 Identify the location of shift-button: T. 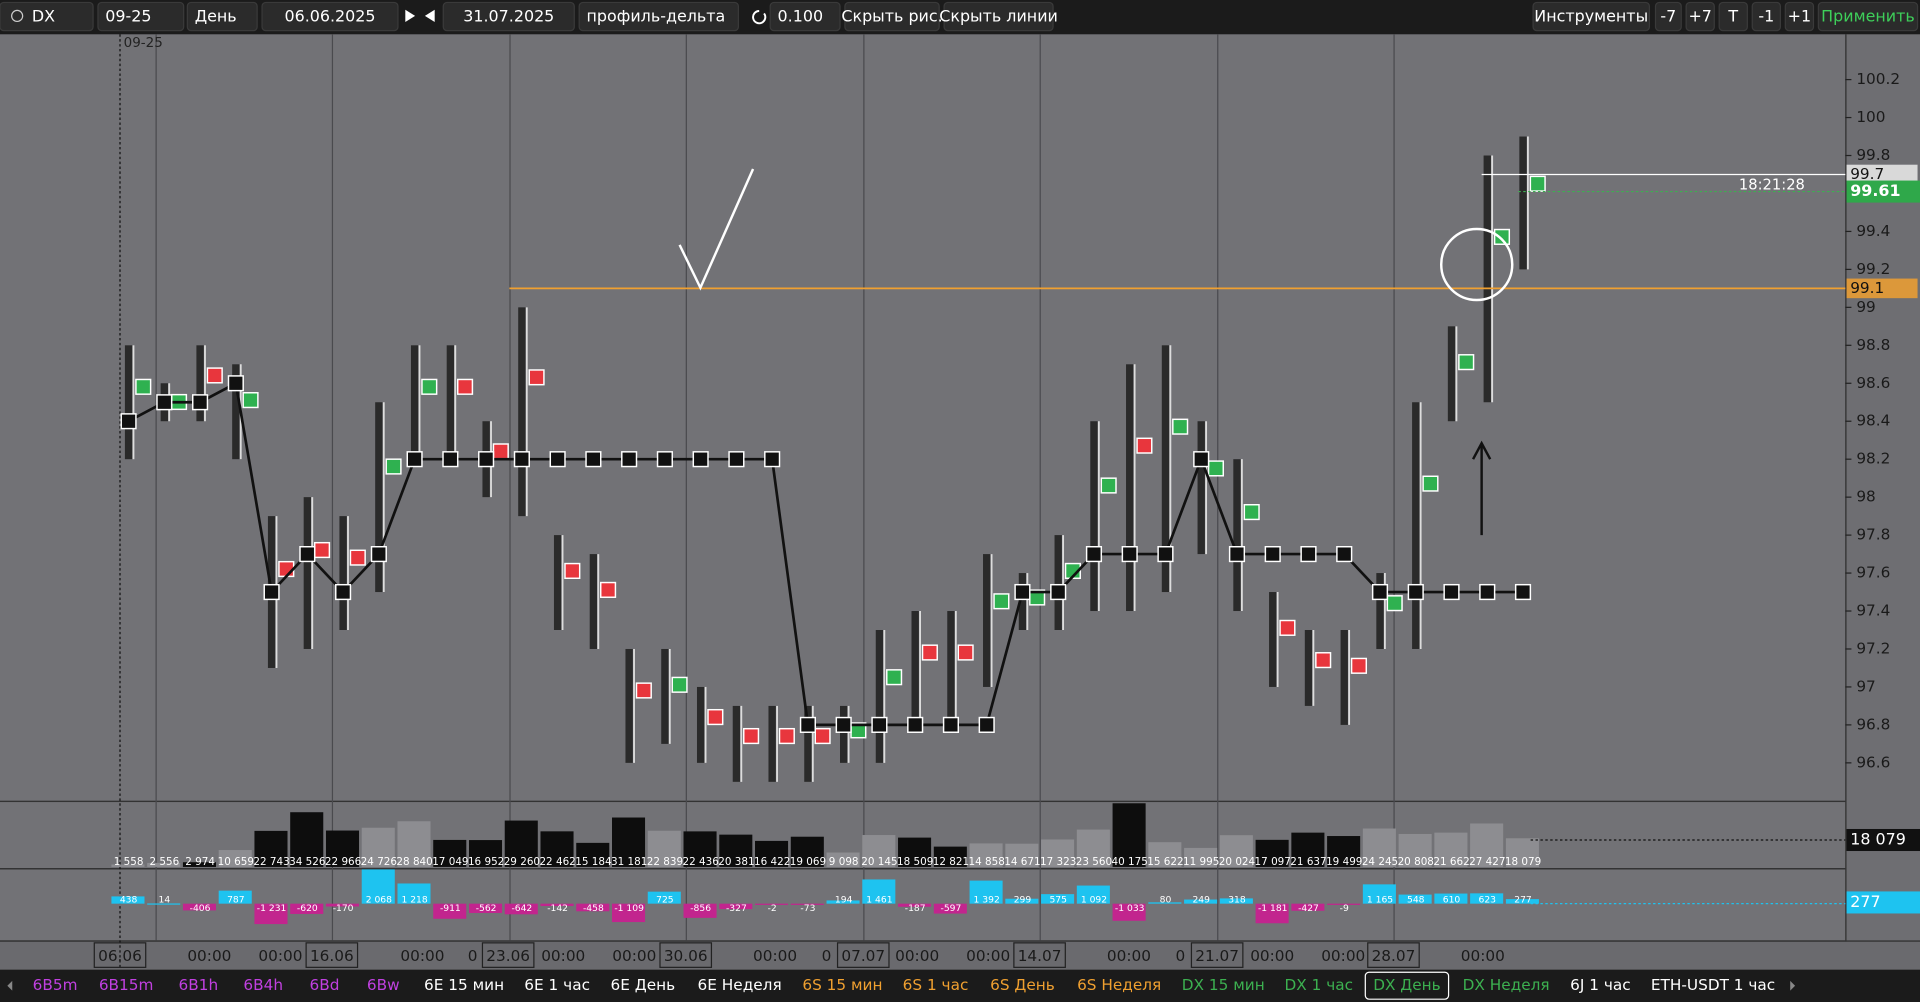
(1732, 16).